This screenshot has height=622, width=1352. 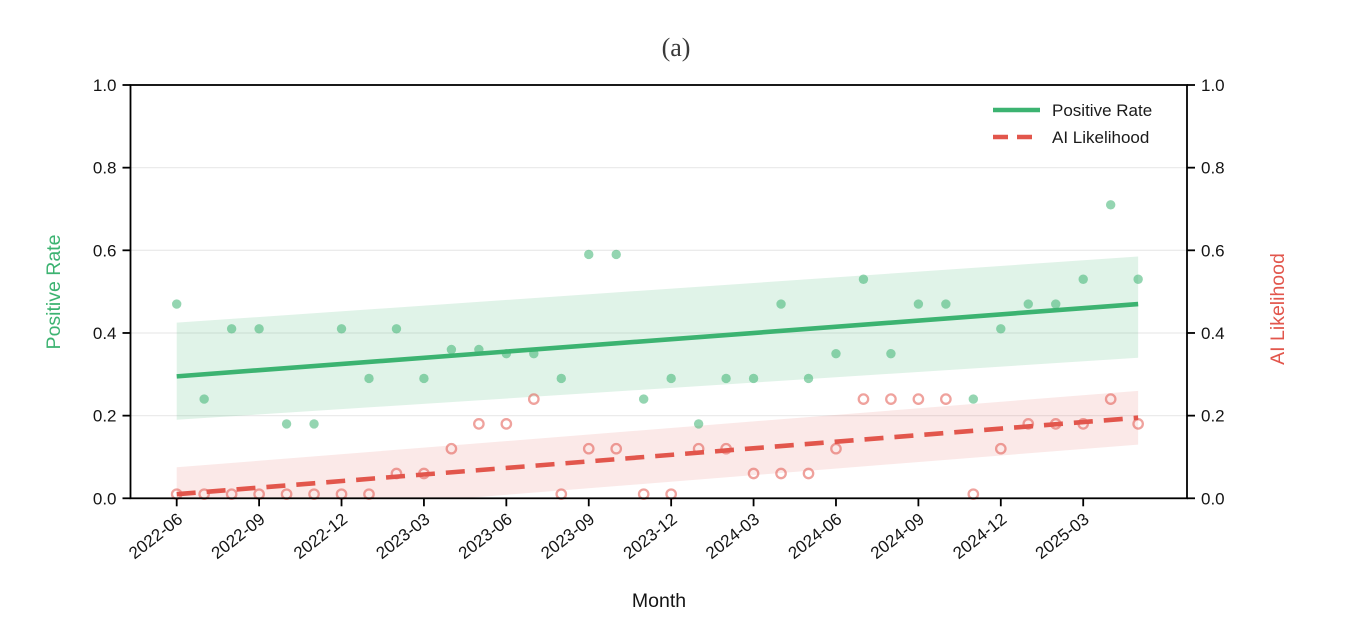 I want to click on y-tick-label-left: 0.0, so click(x=105, y=498).